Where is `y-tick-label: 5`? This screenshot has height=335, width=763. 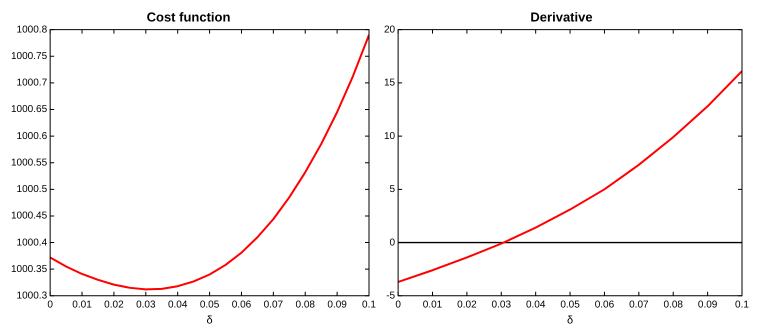
y-tick-label: 5 is located at coordinates (393, 190).